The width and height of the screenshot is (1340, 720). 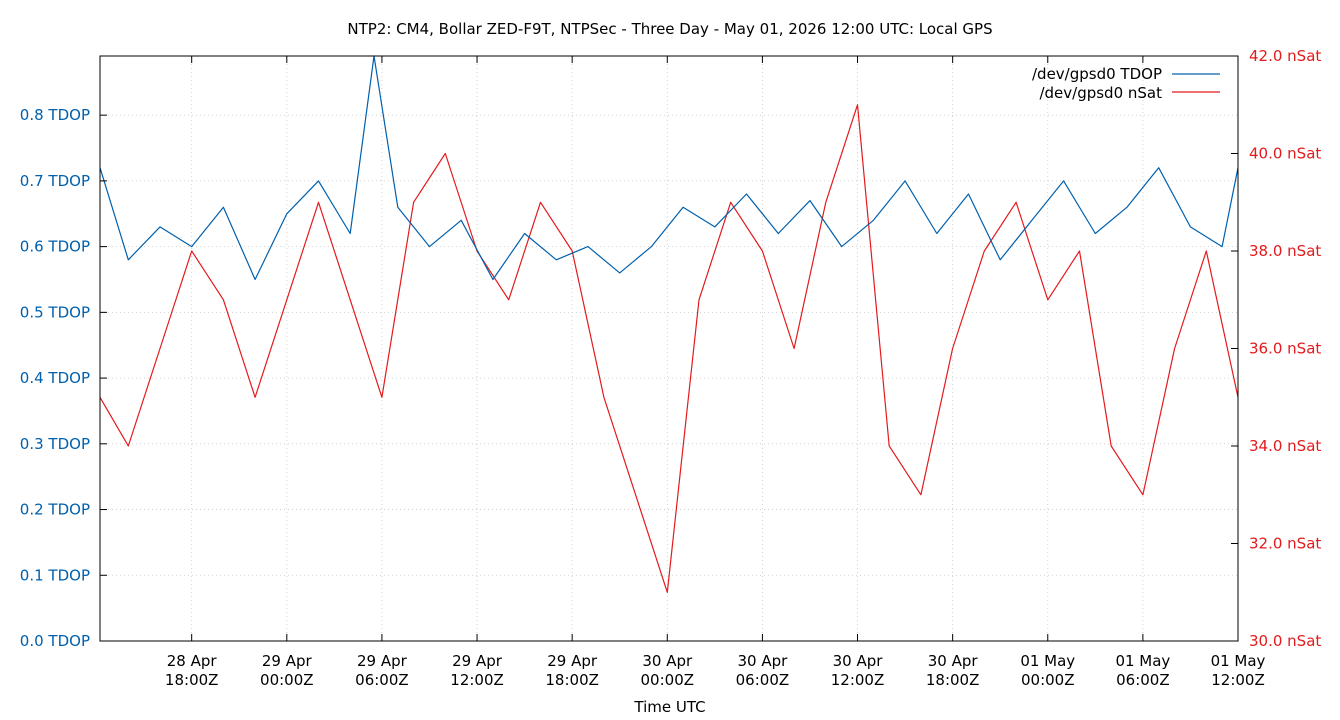 What do you see at coordinates (55, 378) in the screenshot?
I see `left-tick-label: 0.4 TDOP` at bounding box center [55, 378].